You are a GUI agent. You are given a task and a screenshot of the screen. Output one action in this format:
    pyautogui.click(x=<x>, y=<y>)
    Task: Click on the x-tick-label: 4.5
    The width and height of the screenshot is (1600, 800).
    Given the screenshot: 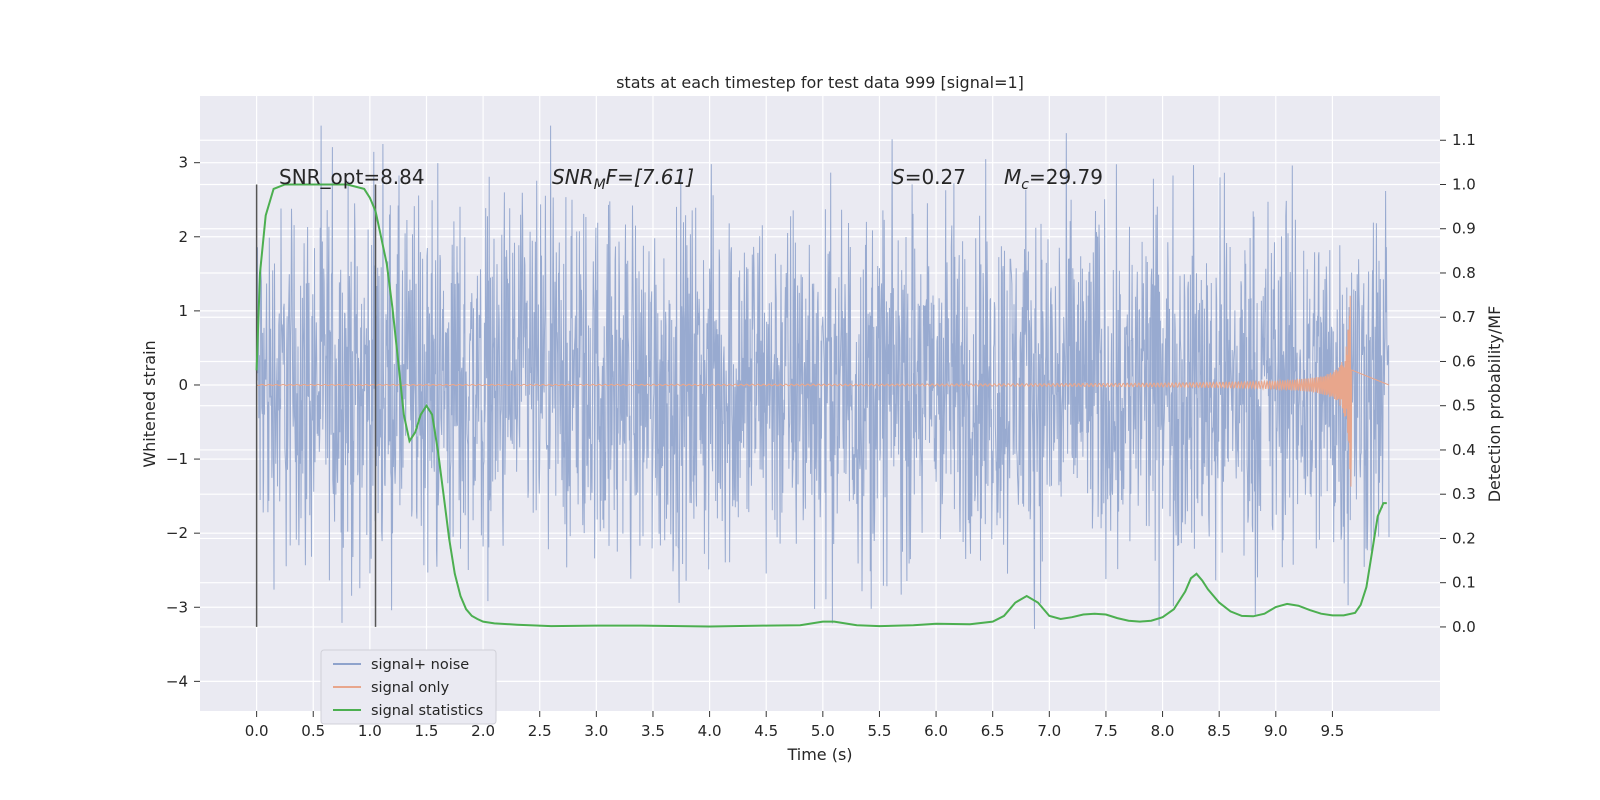 What is the action you would take?
    pyautogui.click(x=766, y=731)
    